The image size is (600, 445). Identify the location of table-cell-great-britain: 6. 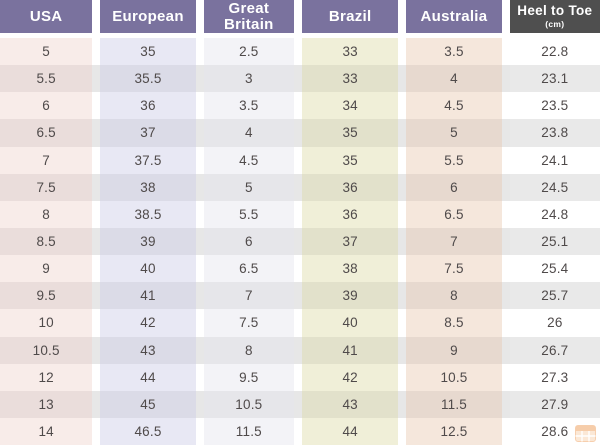
(248, 241).